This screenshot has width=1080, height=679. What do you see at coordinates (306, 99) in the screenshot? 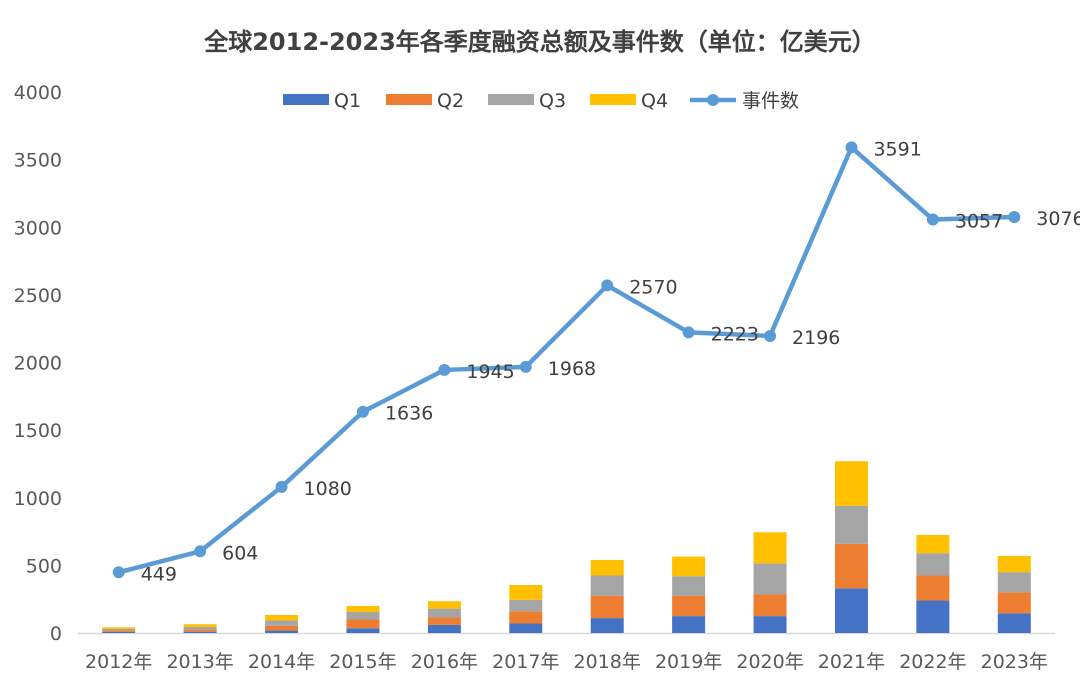
I see `legend-swatch-q1` at bounding box center [306, 99].